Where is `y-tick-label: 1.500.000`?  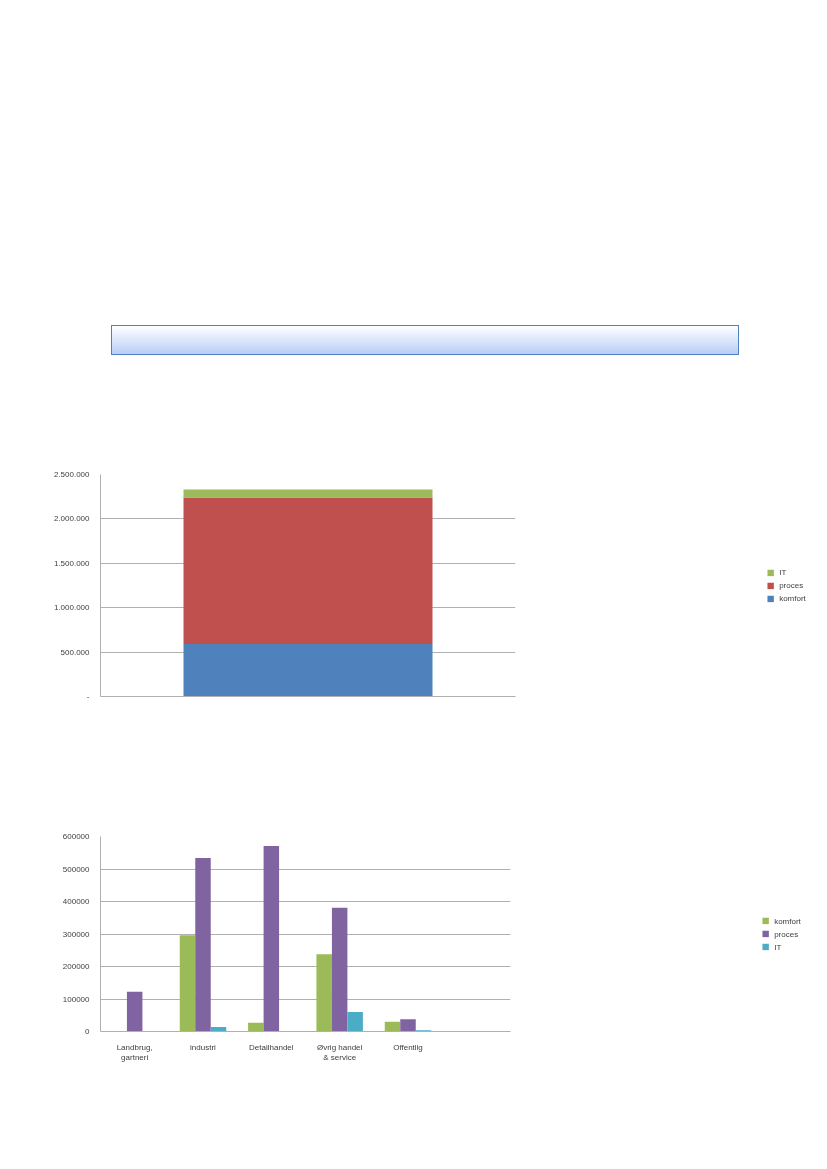
y-tick-label: 1.500.000 is located at coordinates (72, 563).